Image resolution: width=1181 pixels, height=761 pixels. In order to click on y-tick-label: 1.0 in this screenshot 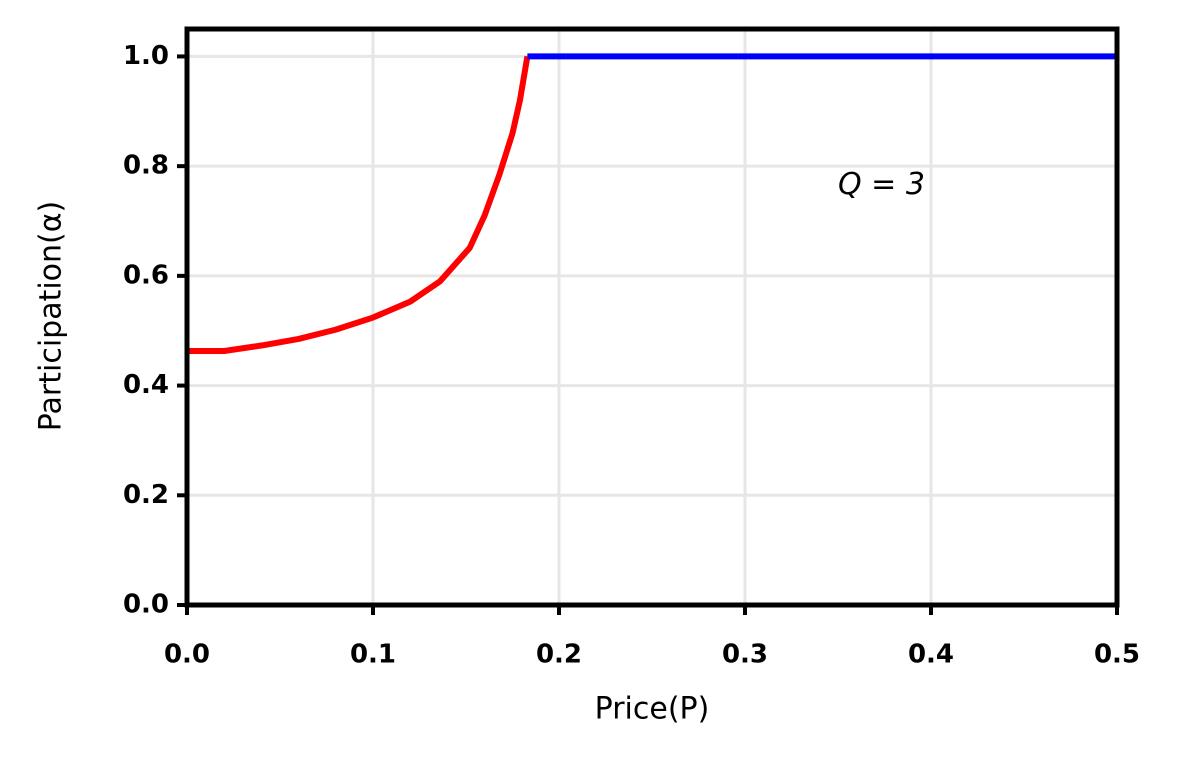, I will do `click(146, 56)`.